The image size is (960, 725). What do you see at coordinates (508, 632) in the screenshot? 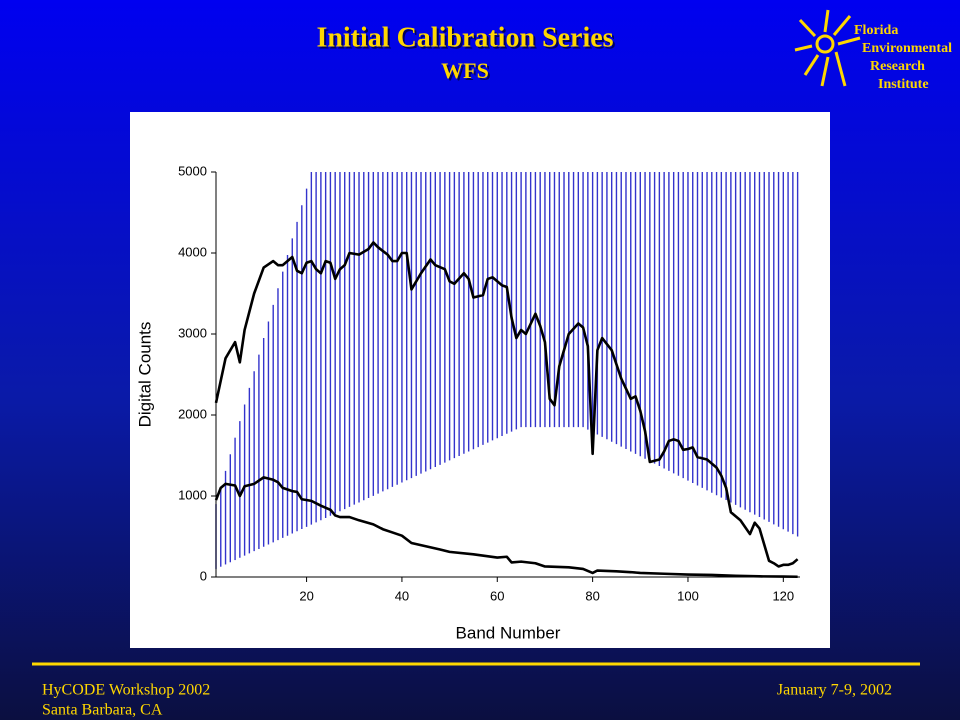
I see `x-axis-label: Band Number` at bounding box center [508, 632].